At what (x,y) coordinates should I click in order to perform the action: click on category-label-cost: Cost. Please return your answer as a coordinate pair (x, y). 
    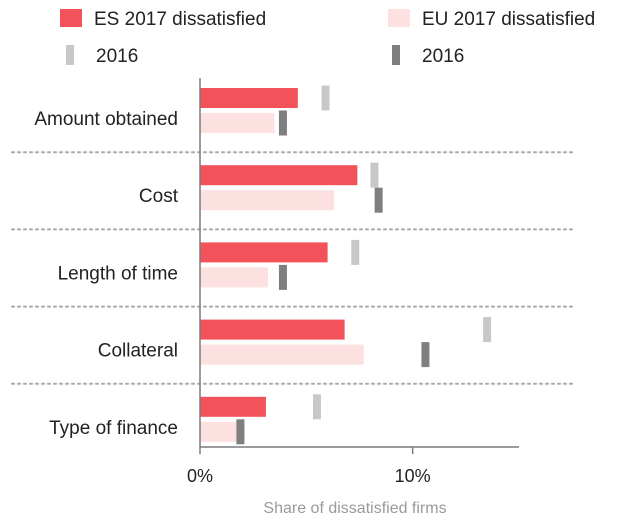
    Looking at the image, I should click on (159, 196).